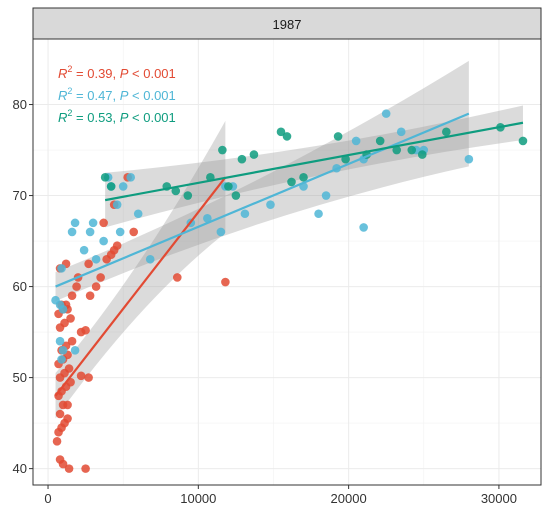 The width and height of the screenshot is (552, 520). What do you see at coordinates (499, 498) in the screenshot?
I see `x-tick-label: 30000` at bounding box center [499, 498].